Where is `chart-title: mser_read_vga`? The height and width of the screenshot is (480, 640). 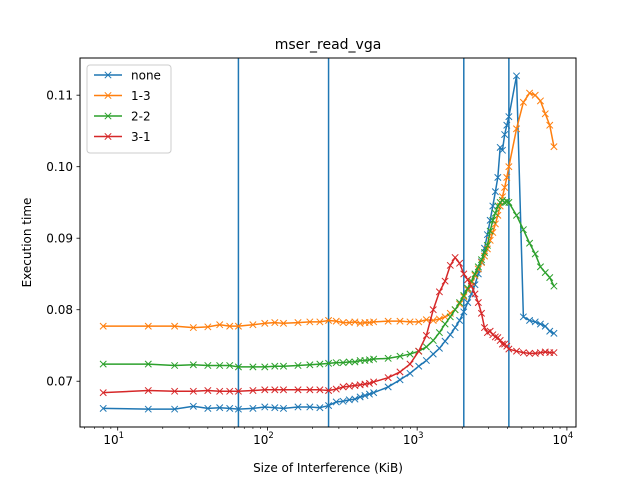
chart-title: mser_read_vga is located at coordinates (328, 45).